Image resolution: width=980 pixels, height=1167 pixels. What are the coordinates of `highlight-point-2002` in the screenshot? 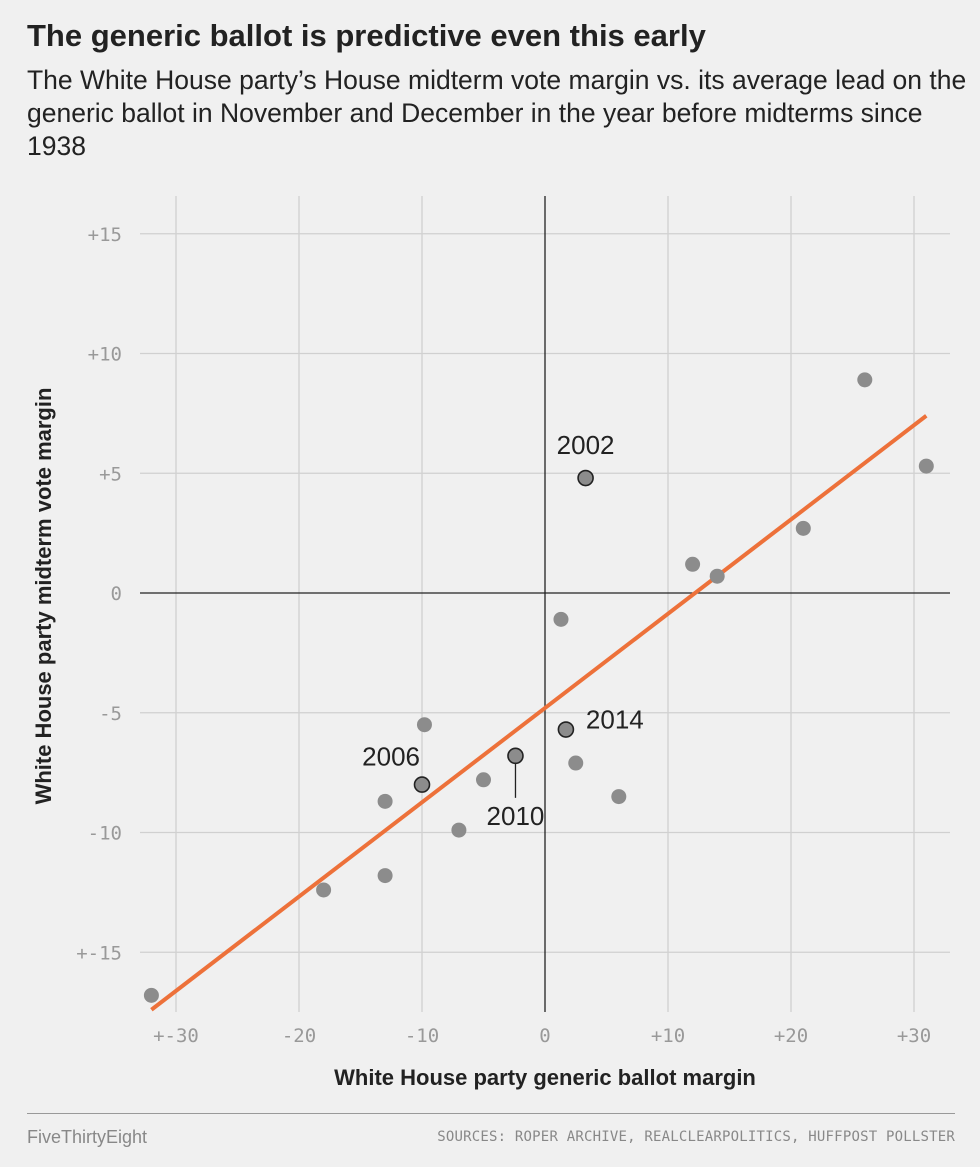 It's located at (585, 478).